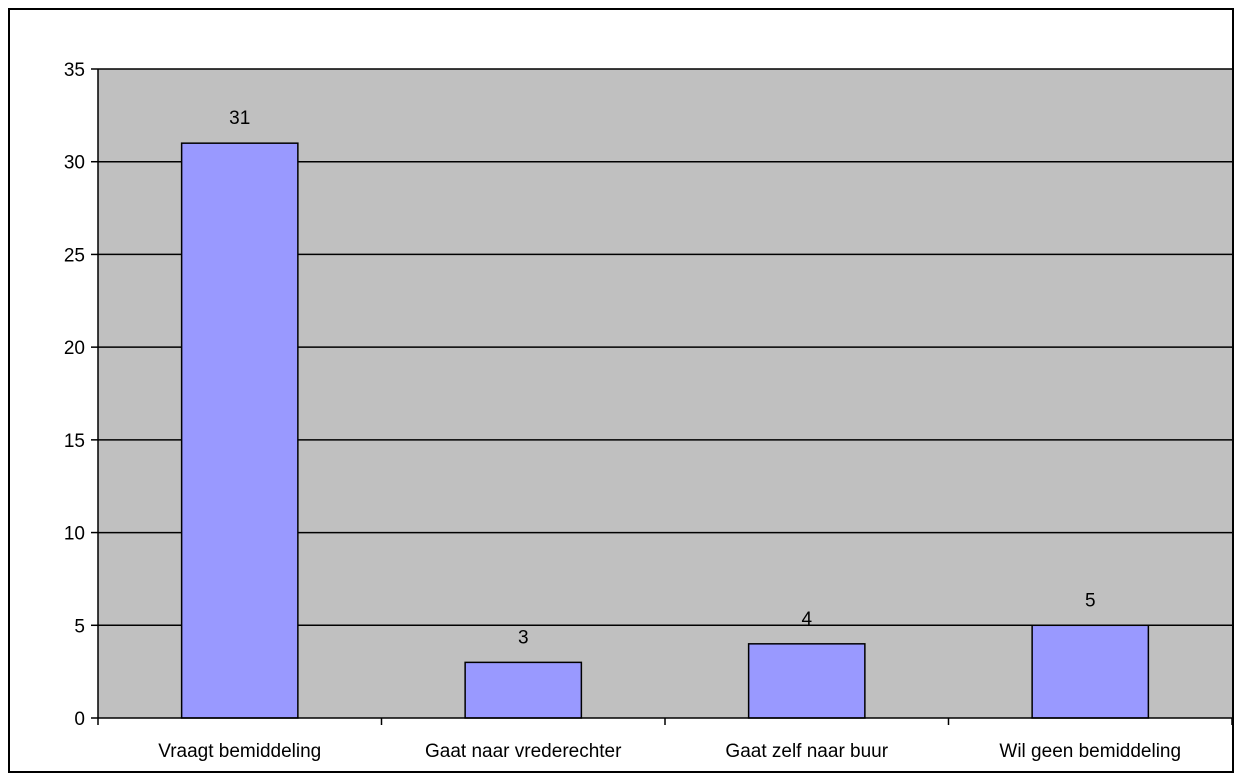 This screenshot has height=773, width=1234. Describe the element at coordinates (239, 118) in the screenshot. I see `data-label: 31` at that location.